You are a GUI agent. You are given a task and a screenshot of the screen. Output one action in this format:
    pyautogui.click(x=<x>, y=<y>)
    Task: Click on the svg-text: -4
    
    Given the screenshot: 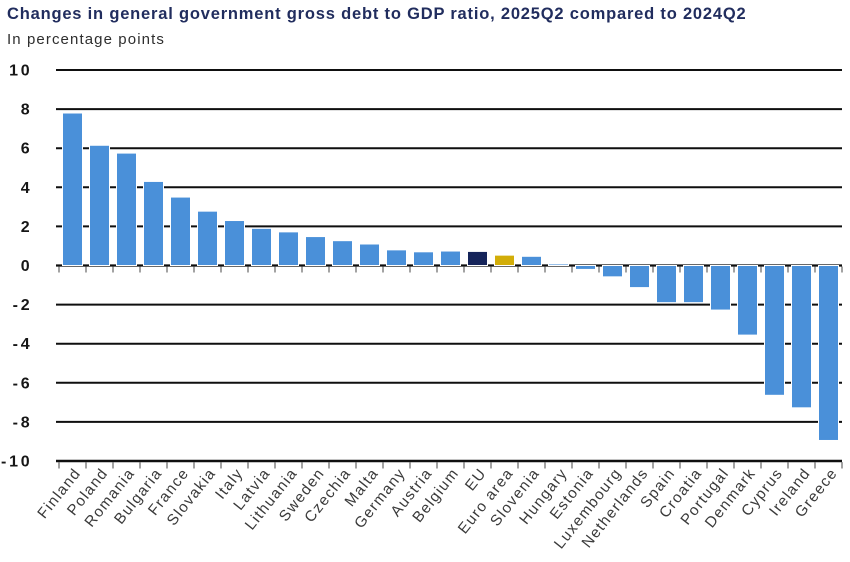 What is the action you would take?
    pyautogui.click(x=23, y=344)
    